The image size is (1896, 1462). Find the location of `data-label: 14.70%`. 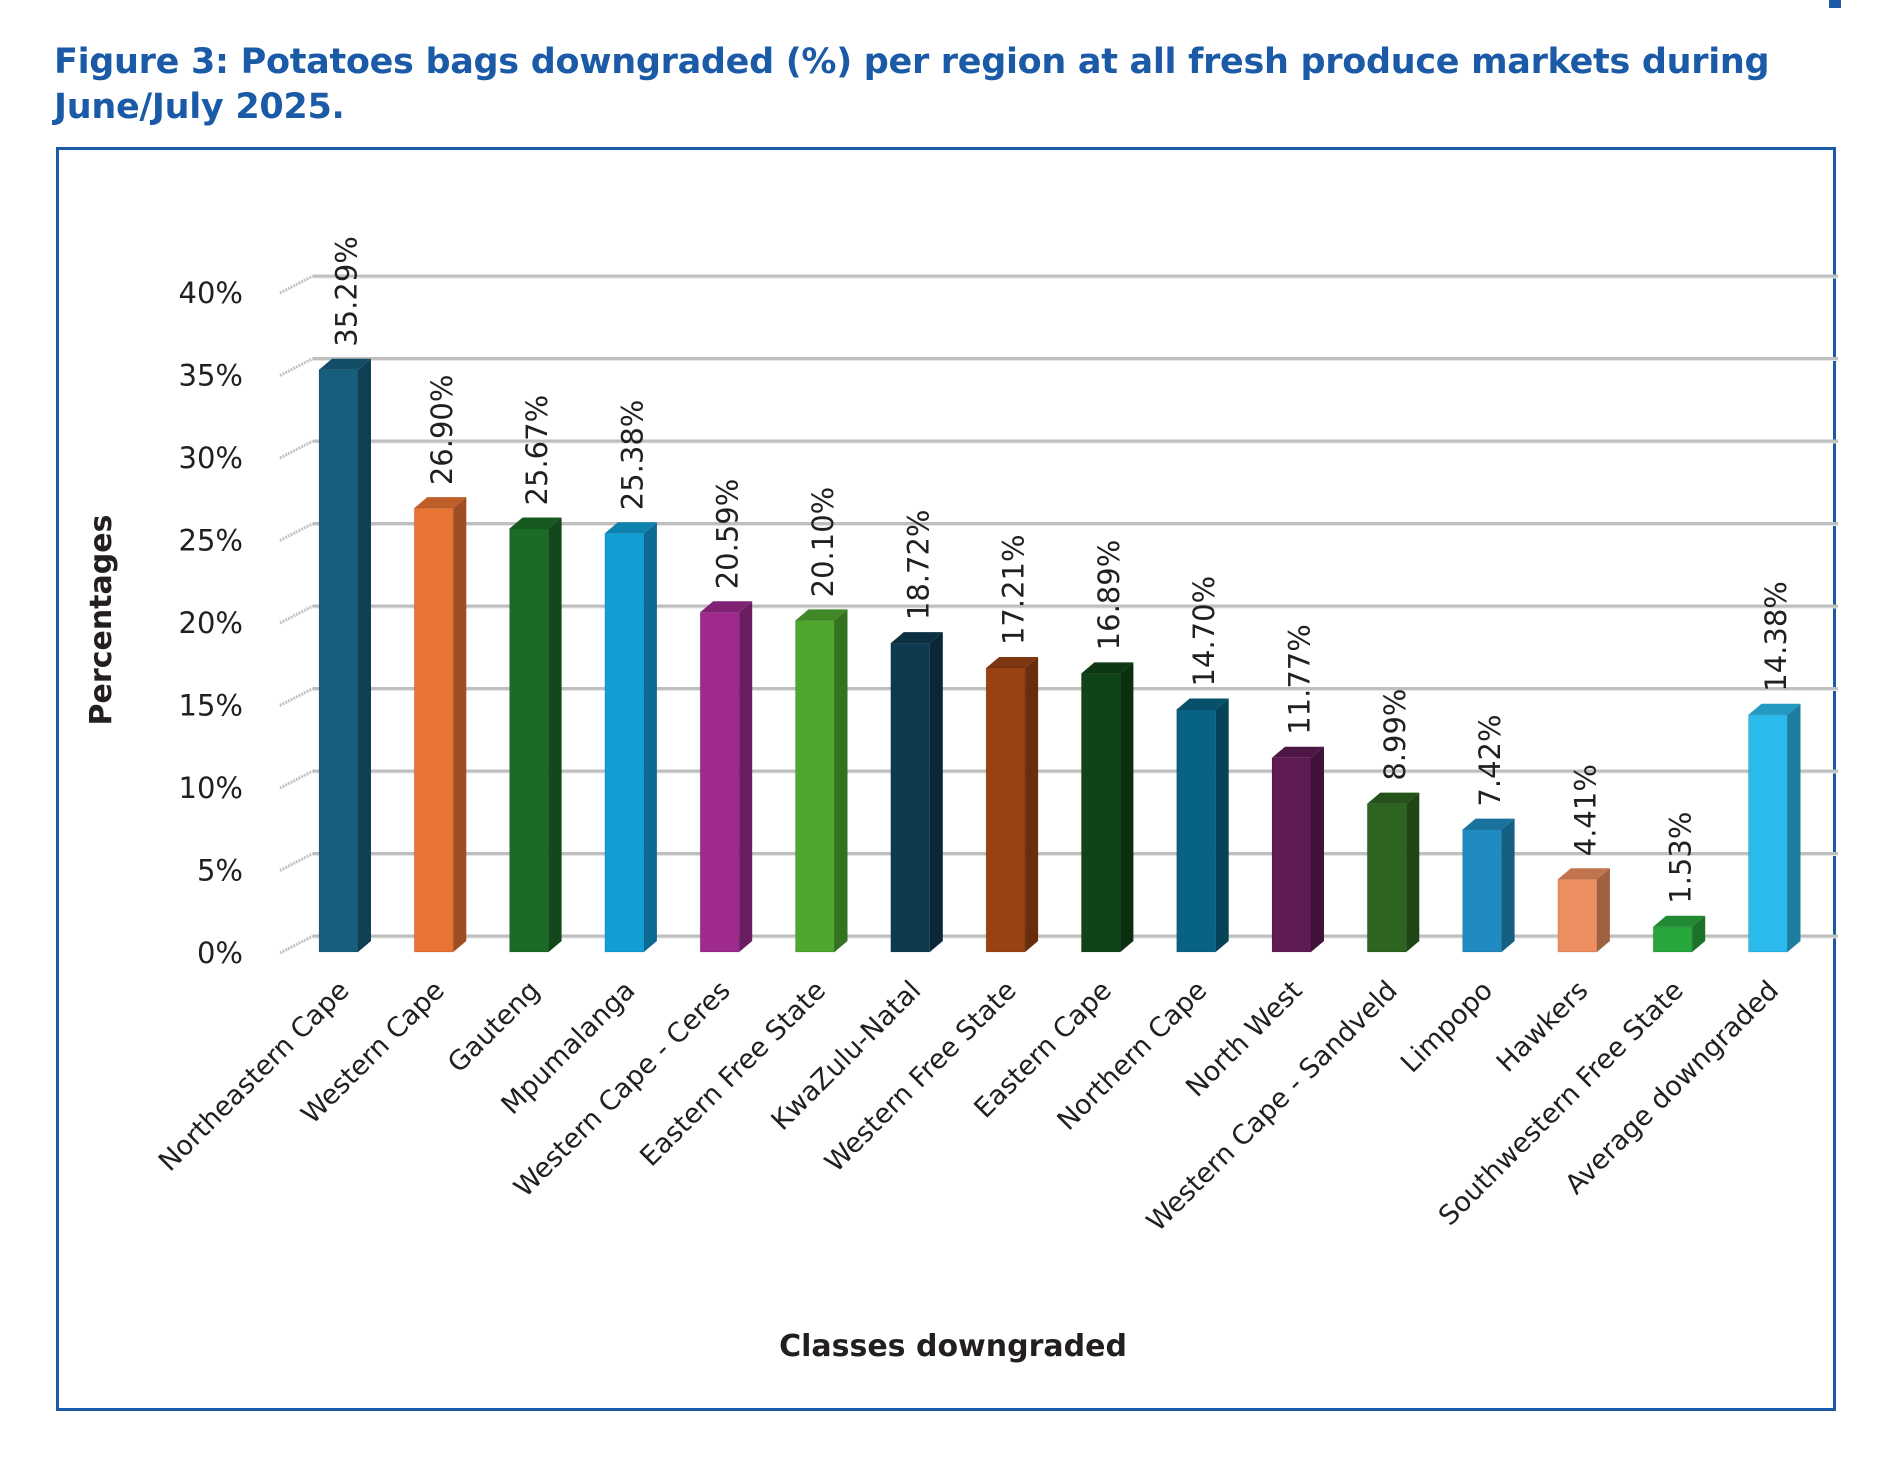

data-label: 14.70% is located at coordinates (1204, 631).